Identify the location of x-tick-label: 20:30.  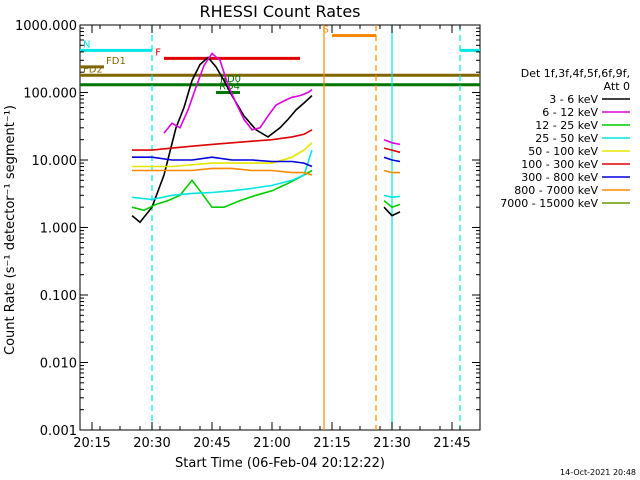
(151, 443).